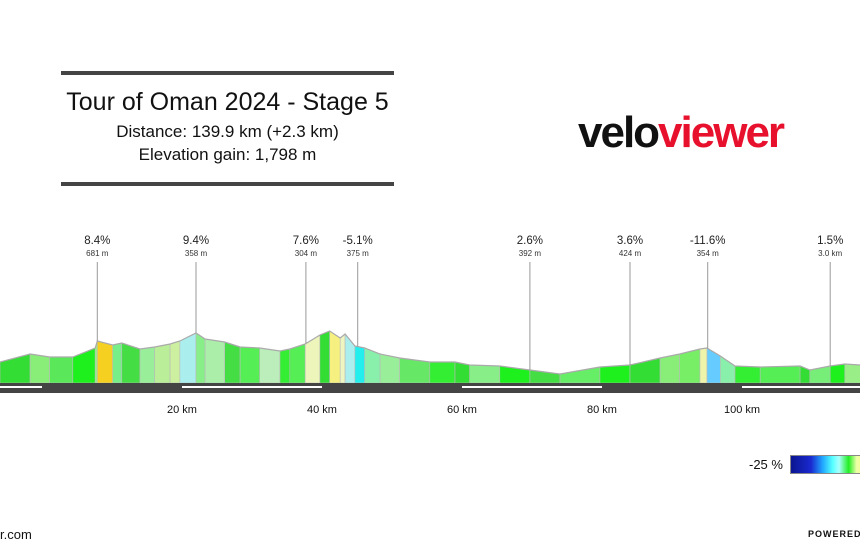 The image size is (860, 546). Describe the element at coordinates (742, 410) in the screenshot. I see `x-tick-label: 100 km` at that location.